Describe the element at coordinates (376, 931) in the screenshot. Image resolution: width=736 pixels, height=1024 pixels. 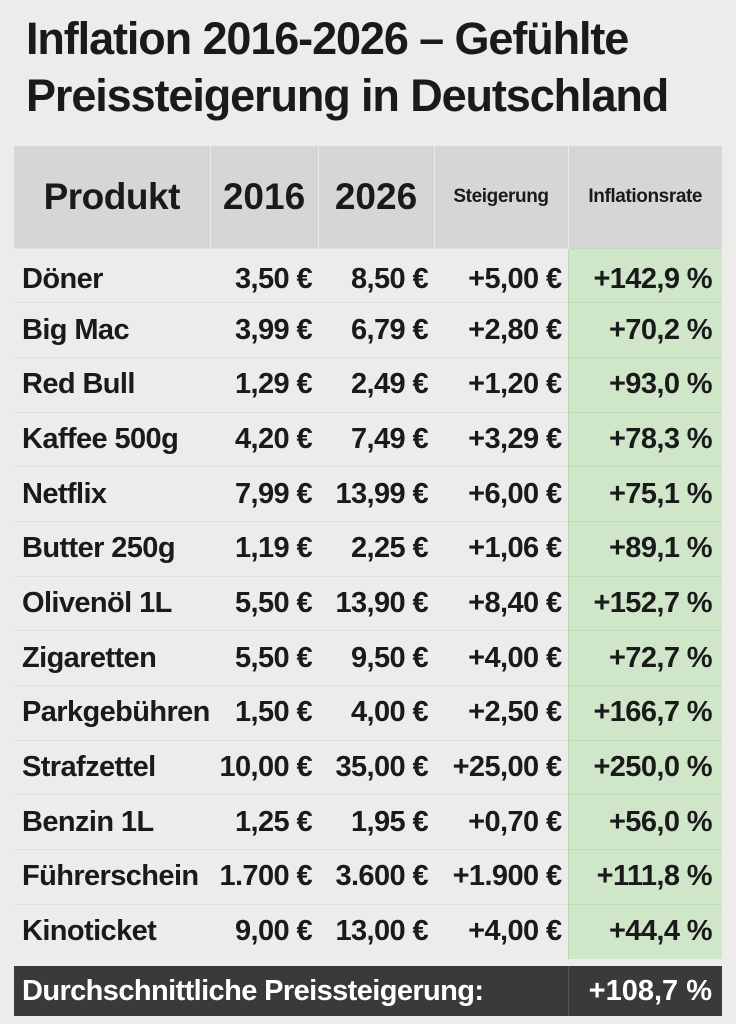
I see `cell-price-2026: 13,00 €` at that location.